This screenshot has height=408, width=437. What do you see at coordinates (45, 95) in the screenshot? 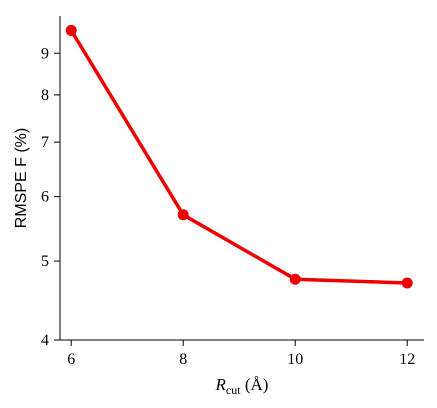
I see `y-tick-label: 8` at bounding box center [45, 95].